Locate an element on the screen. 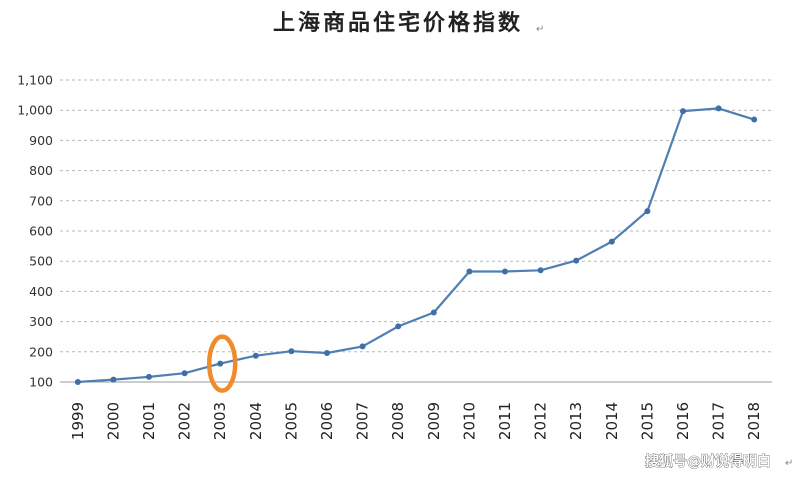  x-tick-label: 2000 is located at coordinates (113, 421).